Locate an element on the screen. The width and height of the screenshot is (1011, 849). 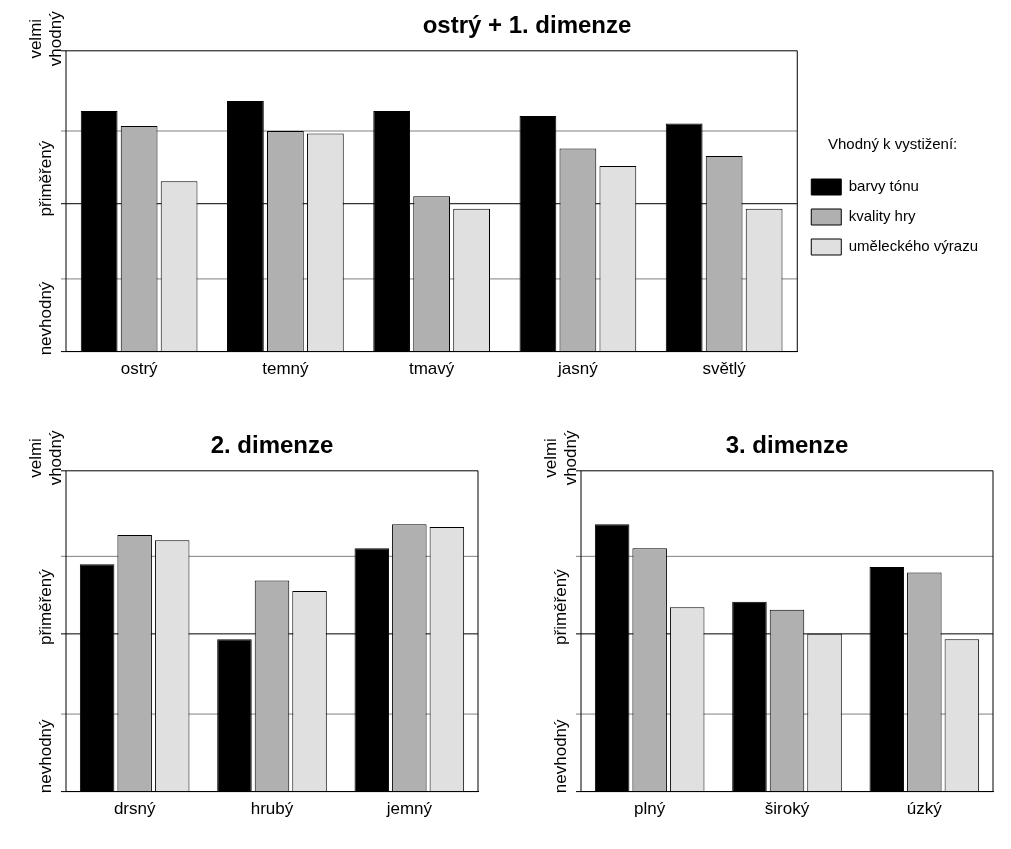
x-tick-label: jasný is located at coordinates (578, 369).